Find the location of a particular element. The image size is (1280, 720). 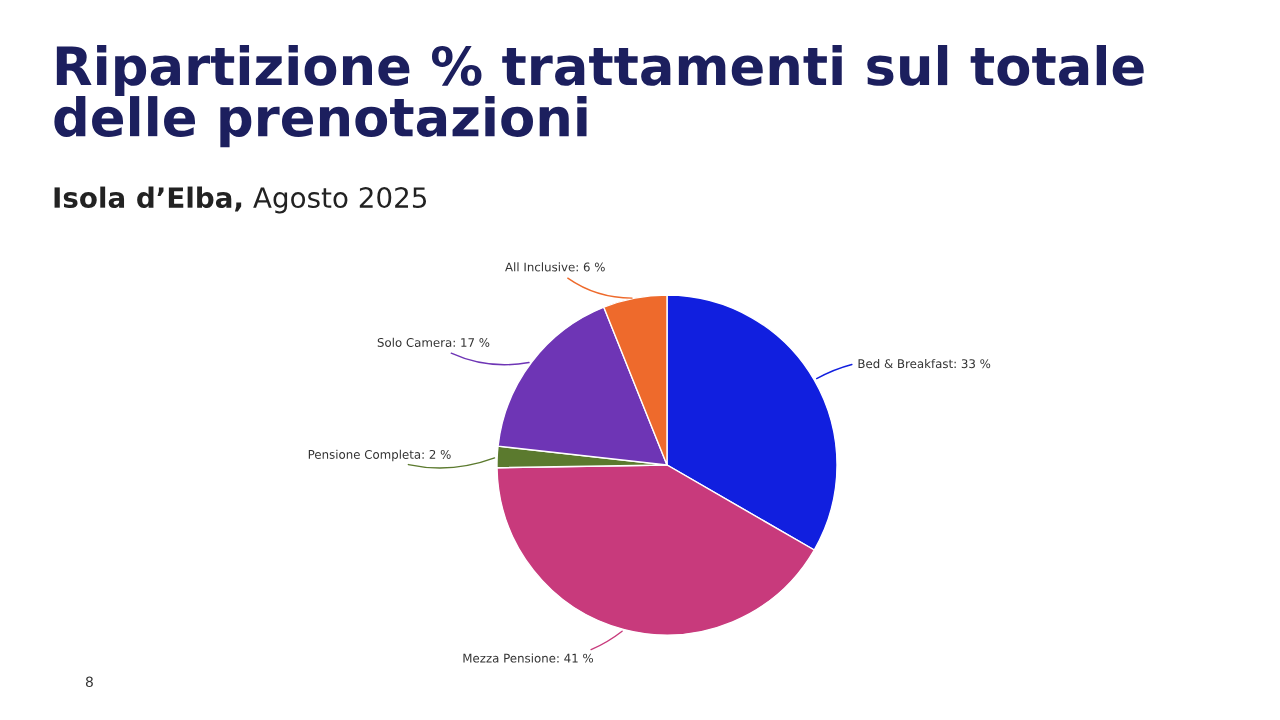

slice-label: Solo Camera: 17 % is located at coordinates (433, 342).